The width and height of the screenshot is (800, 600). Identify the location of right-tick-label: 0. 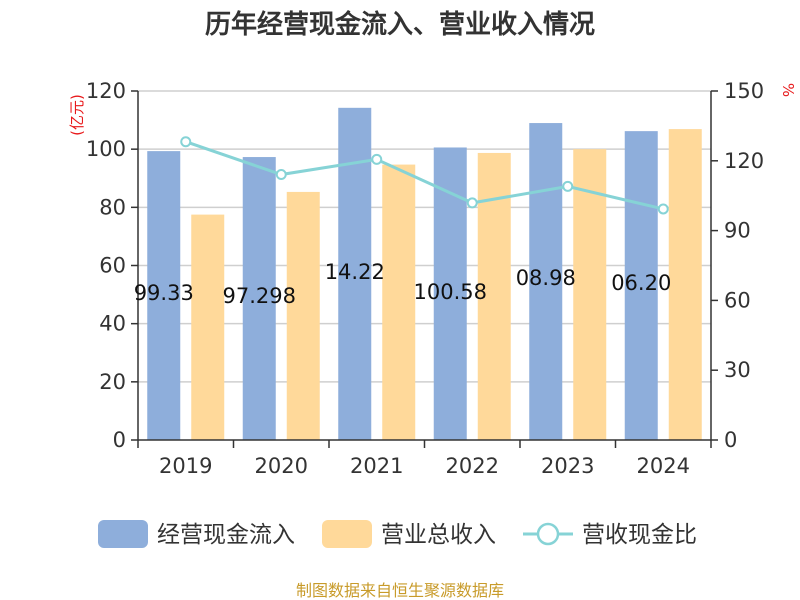
(730, 440).